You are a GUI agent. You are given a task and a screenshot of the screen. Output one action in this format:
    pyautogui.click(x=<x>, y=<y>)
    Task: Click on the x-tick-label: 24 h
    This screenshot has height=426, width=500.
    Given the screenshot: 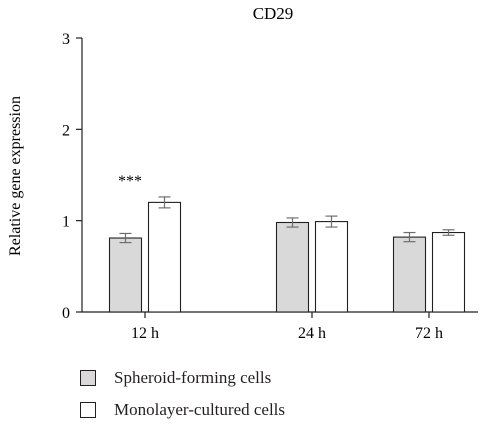 What is the action you would take?
    pyautogui.click(x=312, y=333)
    